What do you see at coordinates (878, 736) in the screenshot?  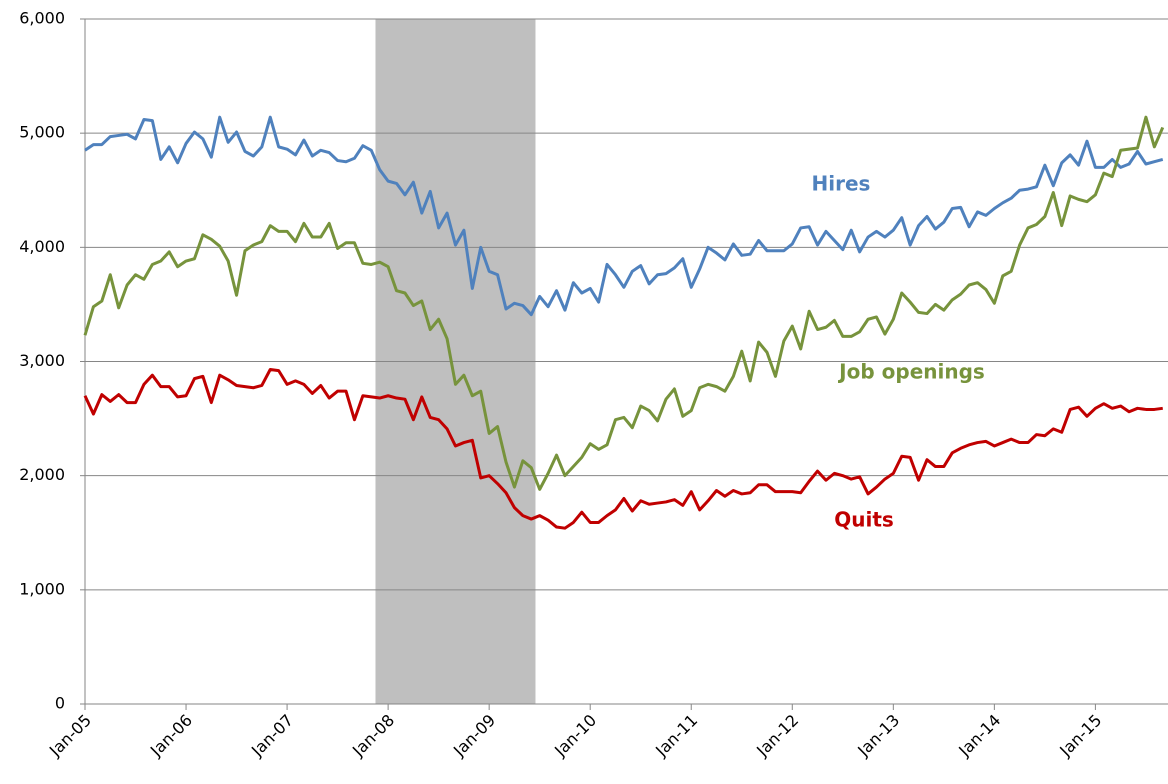 I see `x-tick-label: Jan-13` at bounding box center [878, 736].